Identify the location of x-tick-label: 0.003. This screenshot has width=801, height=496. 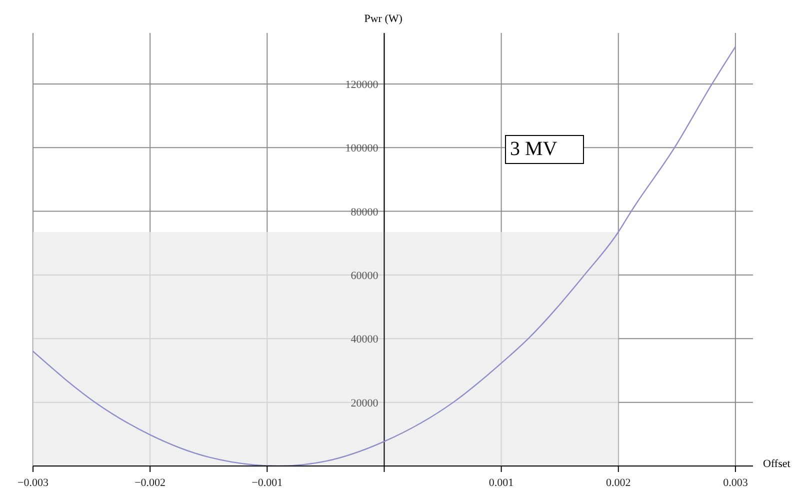
(735, 483).